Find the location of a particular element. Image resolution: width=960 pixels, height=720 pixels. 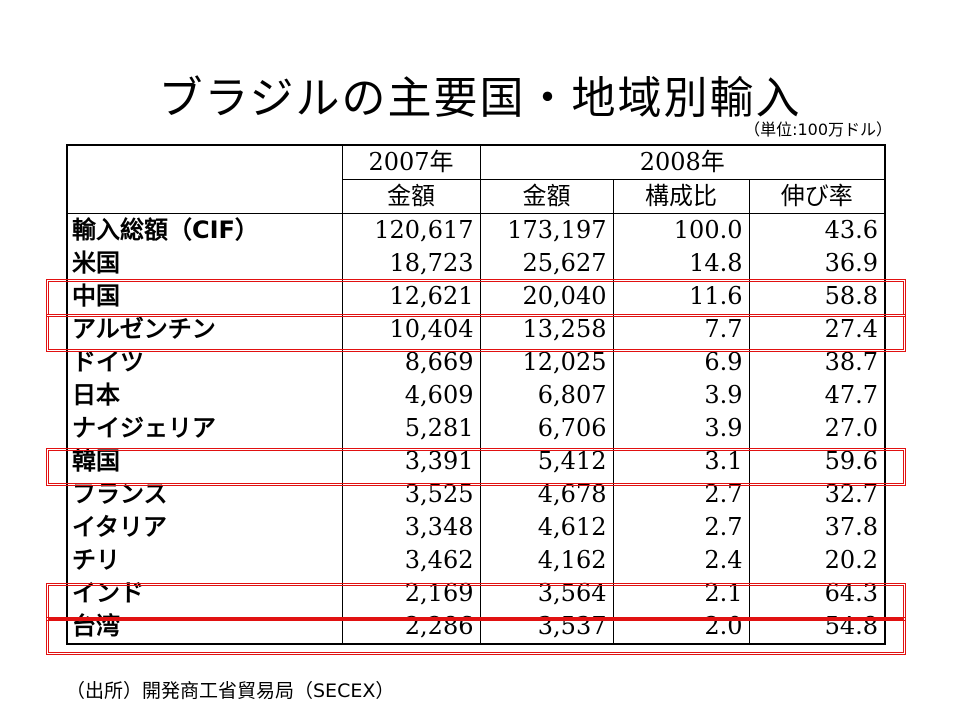

growth-value: 27.0 is located at coordinates (817, 428).